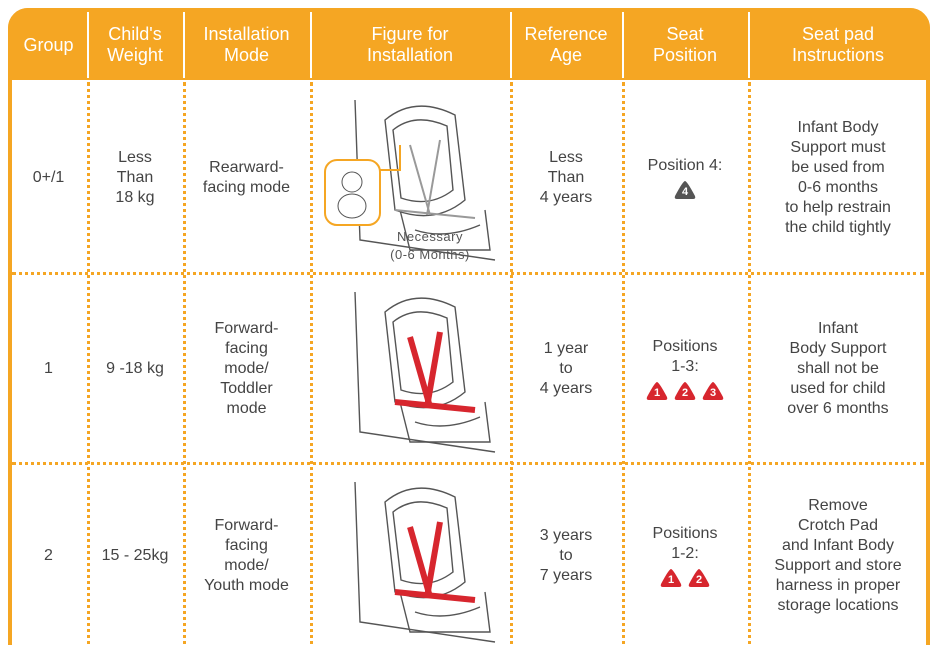 The height and width of the screenshot is (645, 937). What do you see at coordinates (838, 505) in the screenshot?
I see `instructions-text: Remove` at bounding box center [838, 505].